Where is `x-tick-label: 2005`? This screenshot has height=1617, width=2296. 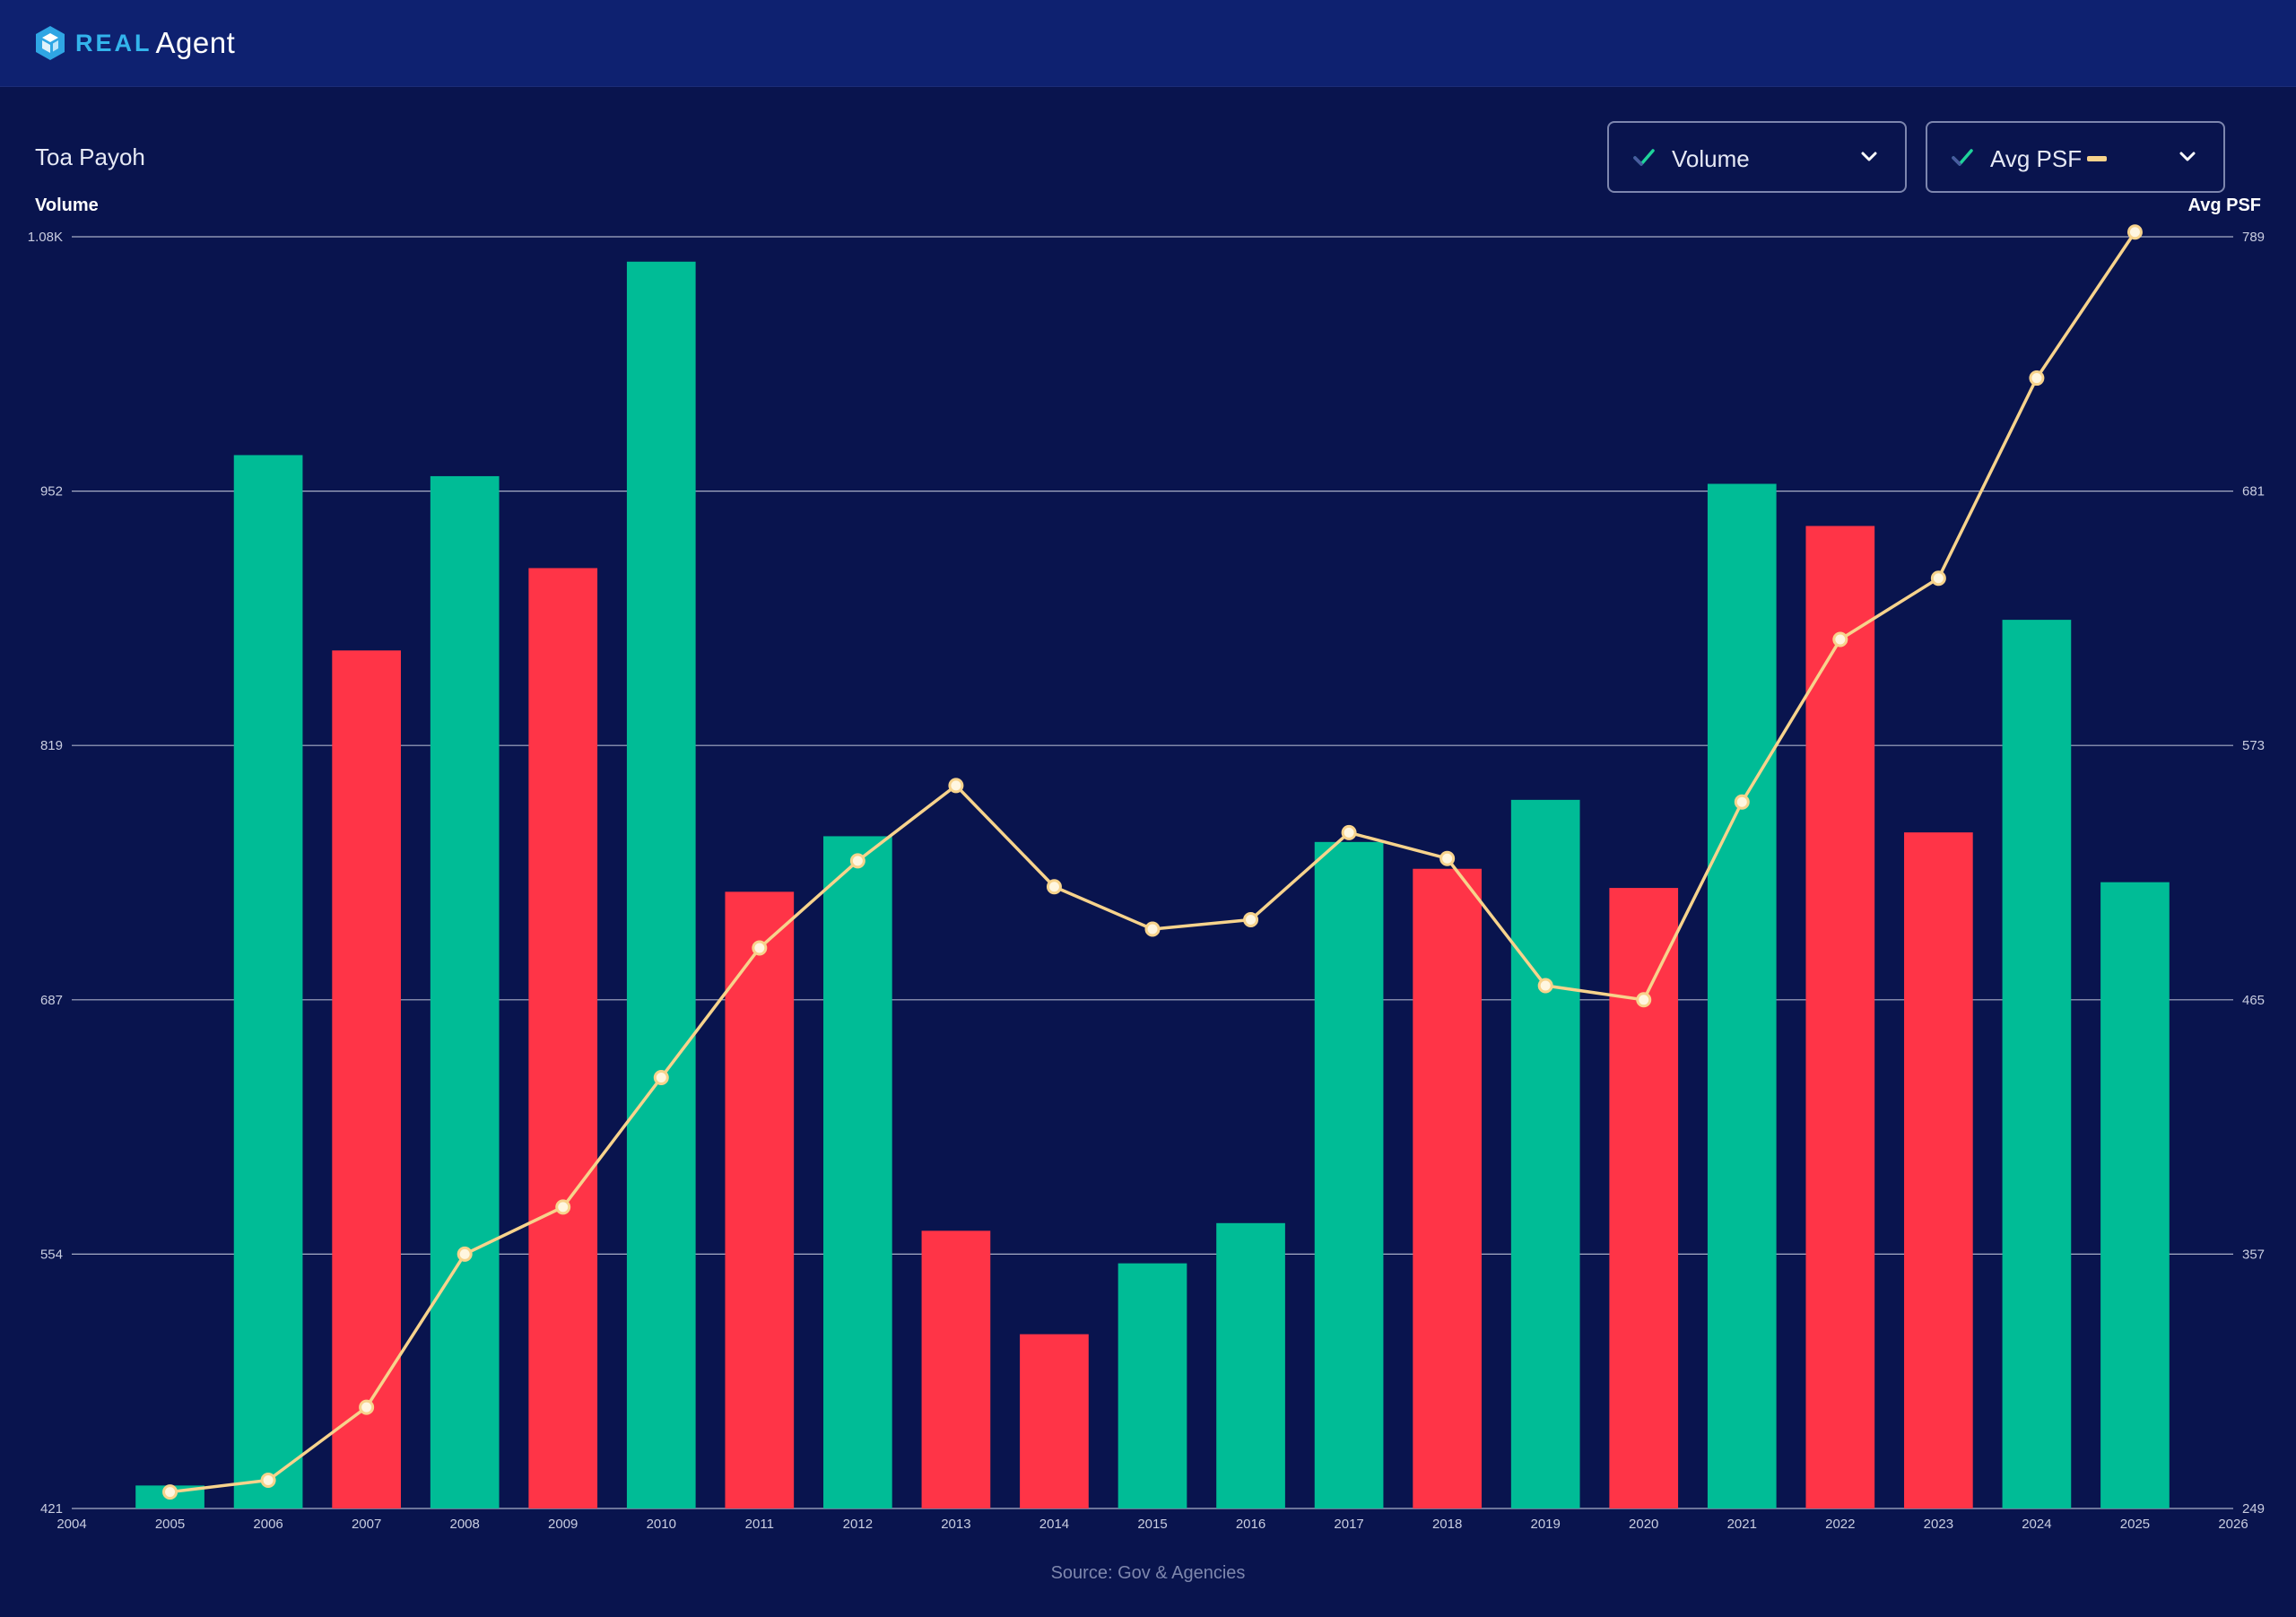
x-tick-label: 2005 is located at coordinates (170, 1524).